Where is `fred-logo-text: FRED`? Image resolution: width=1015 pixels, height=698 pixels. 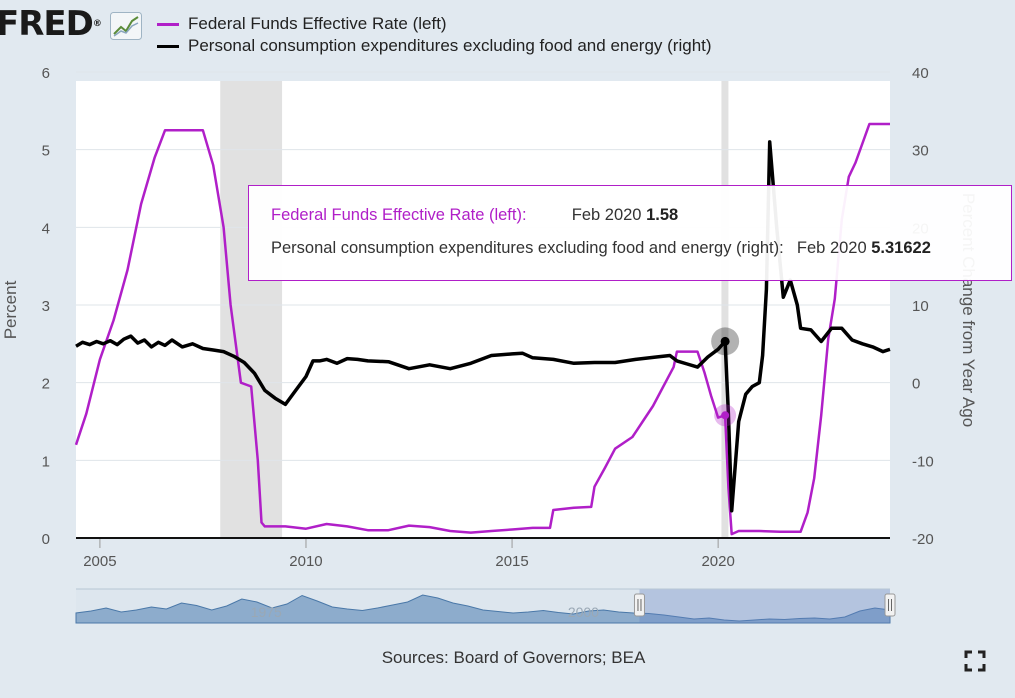 fred-logo-text: FRED is located at coordinates (47, 24).